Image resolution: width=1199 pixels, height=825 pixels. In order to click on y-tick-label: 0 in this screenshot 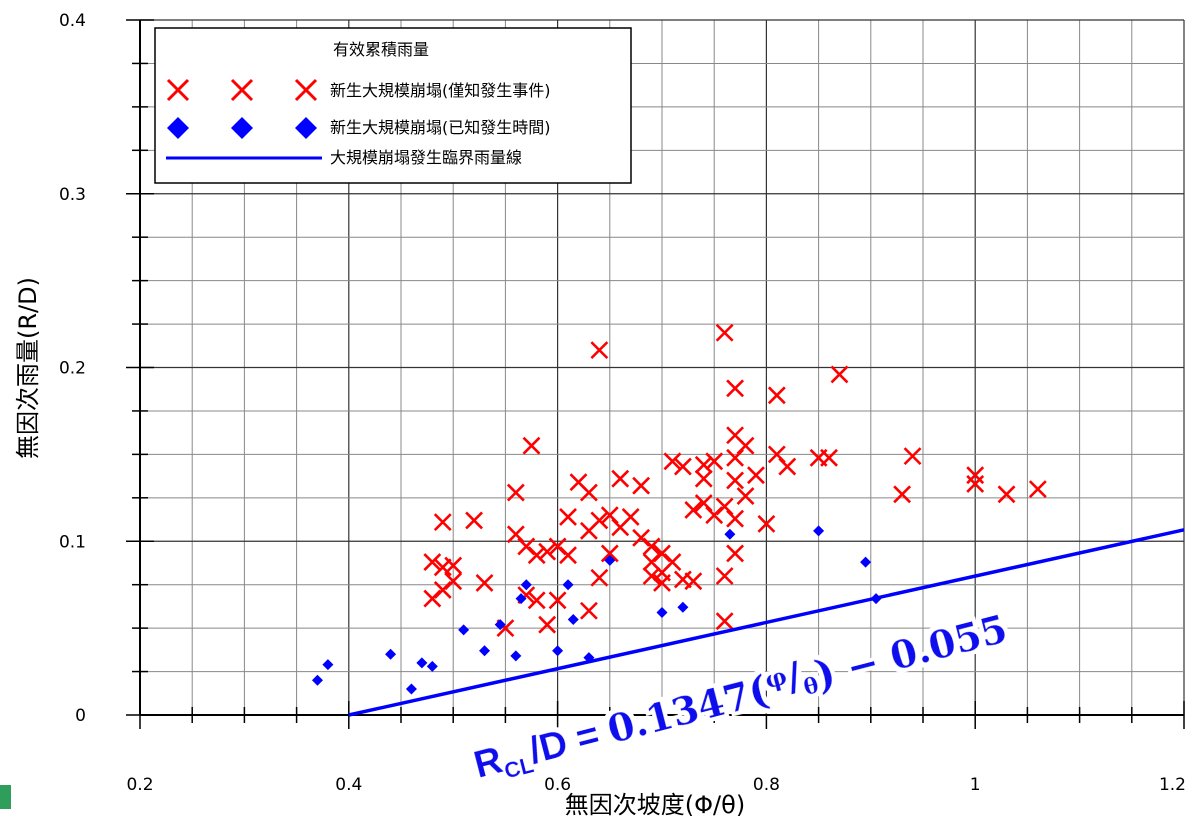, I will do `click(80, 716)`.